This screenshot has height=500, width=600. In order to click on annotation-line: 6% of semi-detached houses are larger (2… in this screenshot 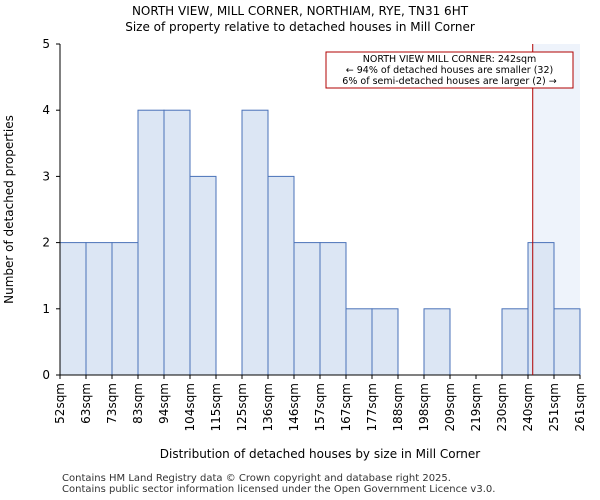, I will do `click(449, 81)`.